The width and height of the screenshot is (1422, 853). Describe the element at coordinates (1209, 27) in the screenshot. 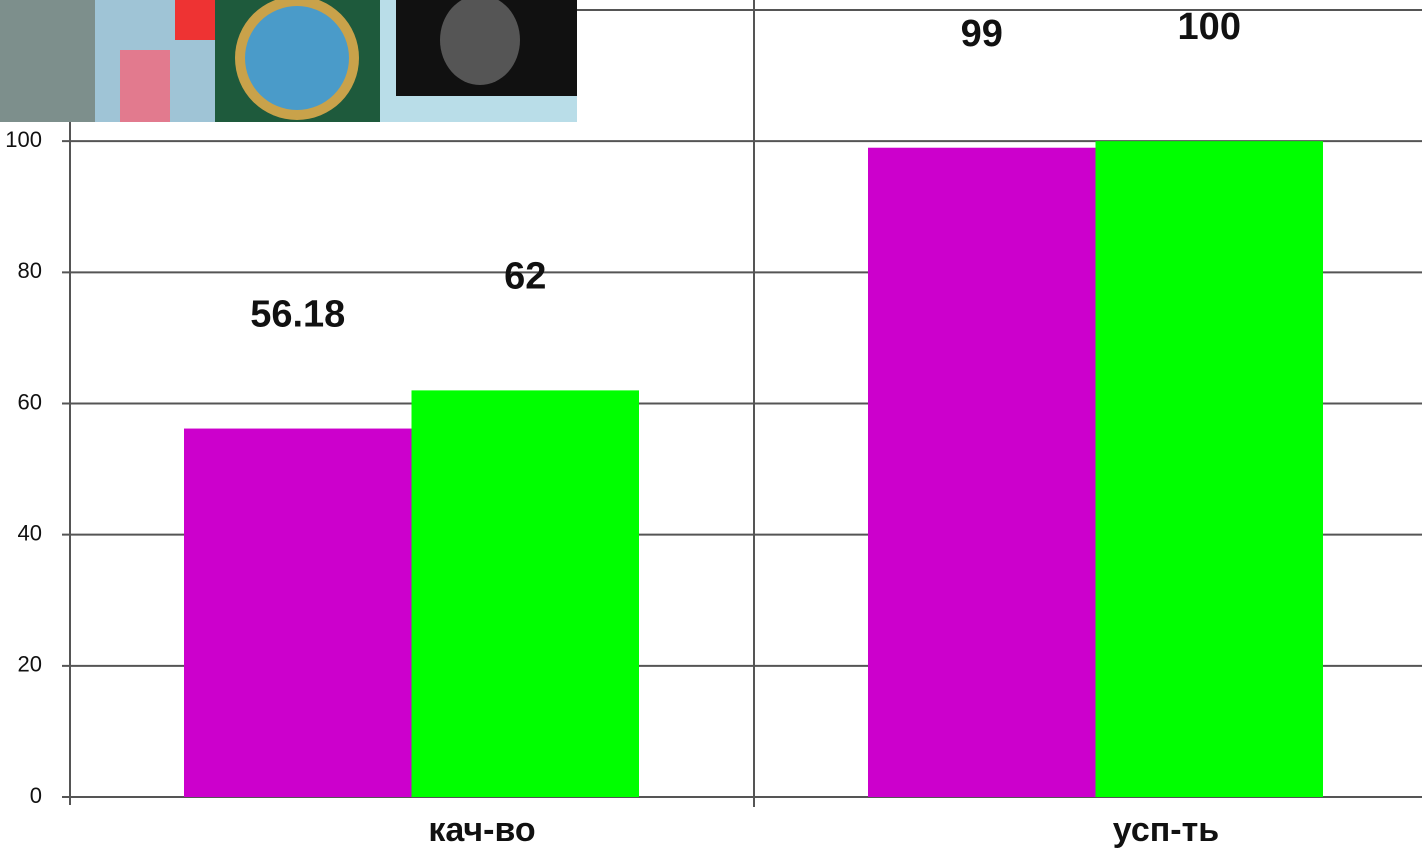

I see `data-label: 100` at that location.